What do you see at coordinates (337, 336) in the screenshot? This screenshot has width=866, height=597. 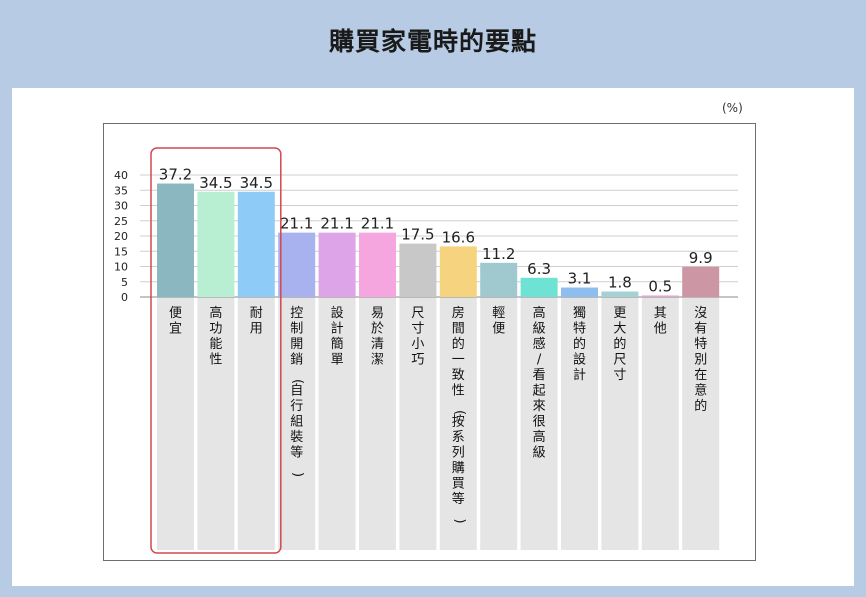 I see `category-label: 設計簡單` at bounding box center [337, 336].